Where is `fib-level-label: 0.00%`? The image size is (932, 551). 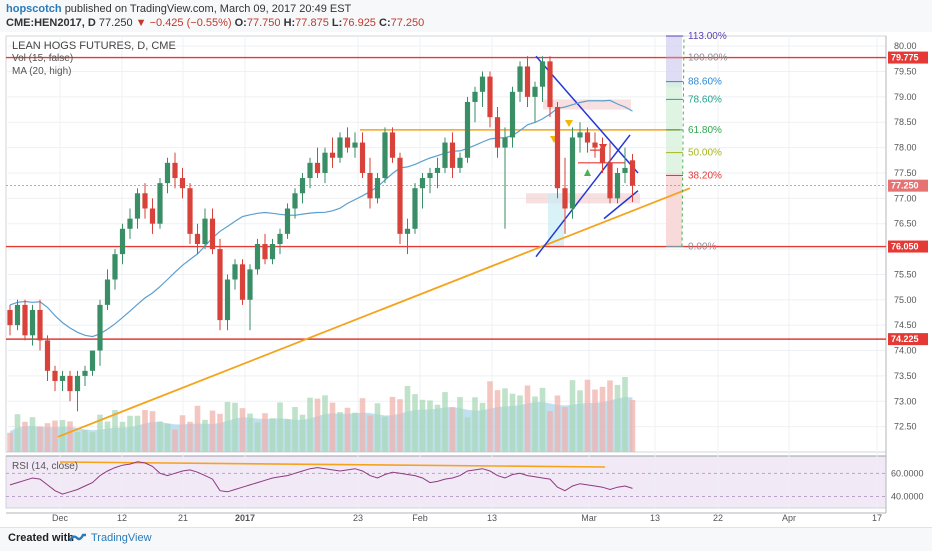 fib-level-label: 0.00% is located at coordinates (702, 247).